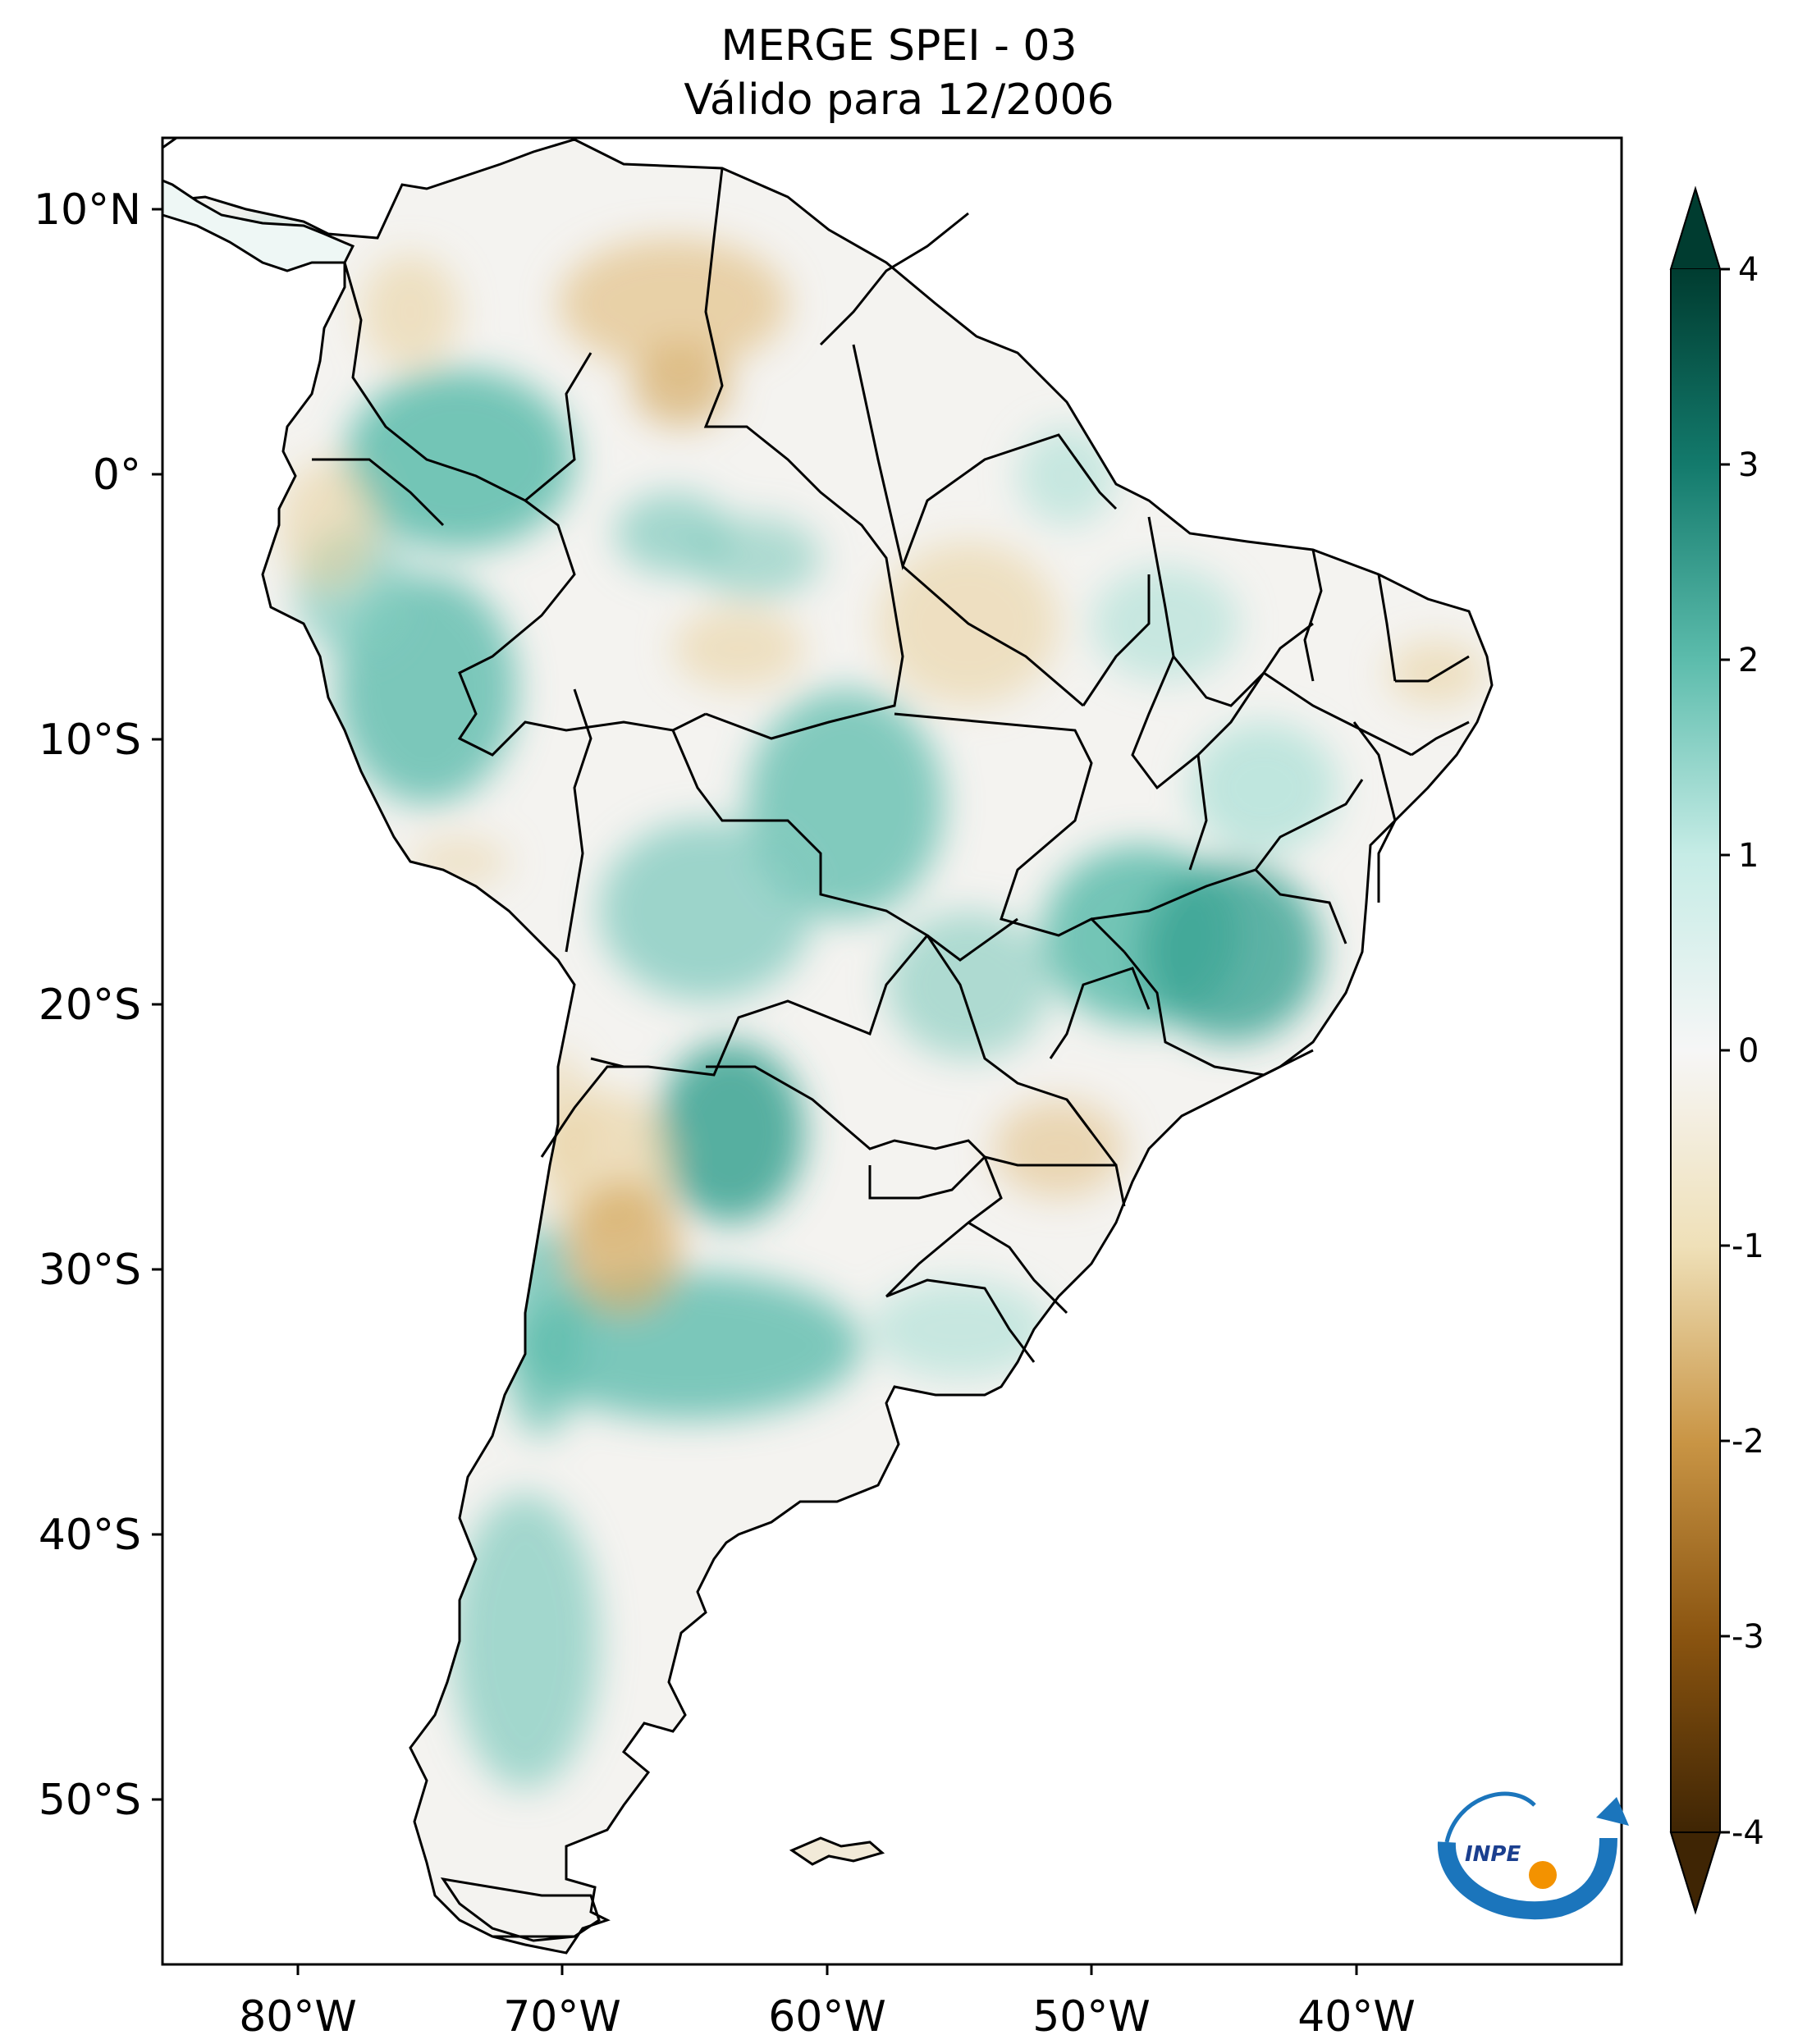 This screenshot has height=2044, width=1798. What do you see at coordinates (1695, 1050) in the screenshot?
I see `colorbar-gradient` at bounding box center [1695, 1050].